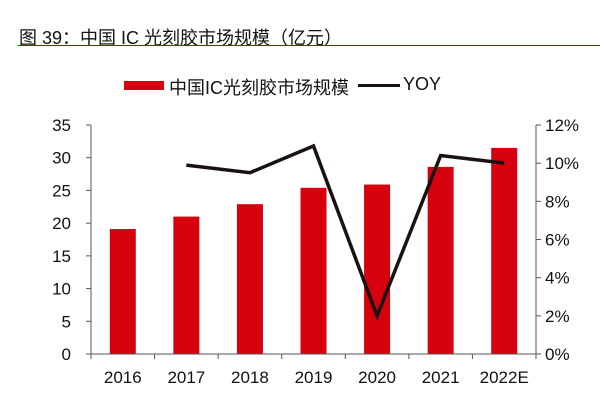 The image size is (600, 400). I want to click on bar-2019, so click(313, 270).